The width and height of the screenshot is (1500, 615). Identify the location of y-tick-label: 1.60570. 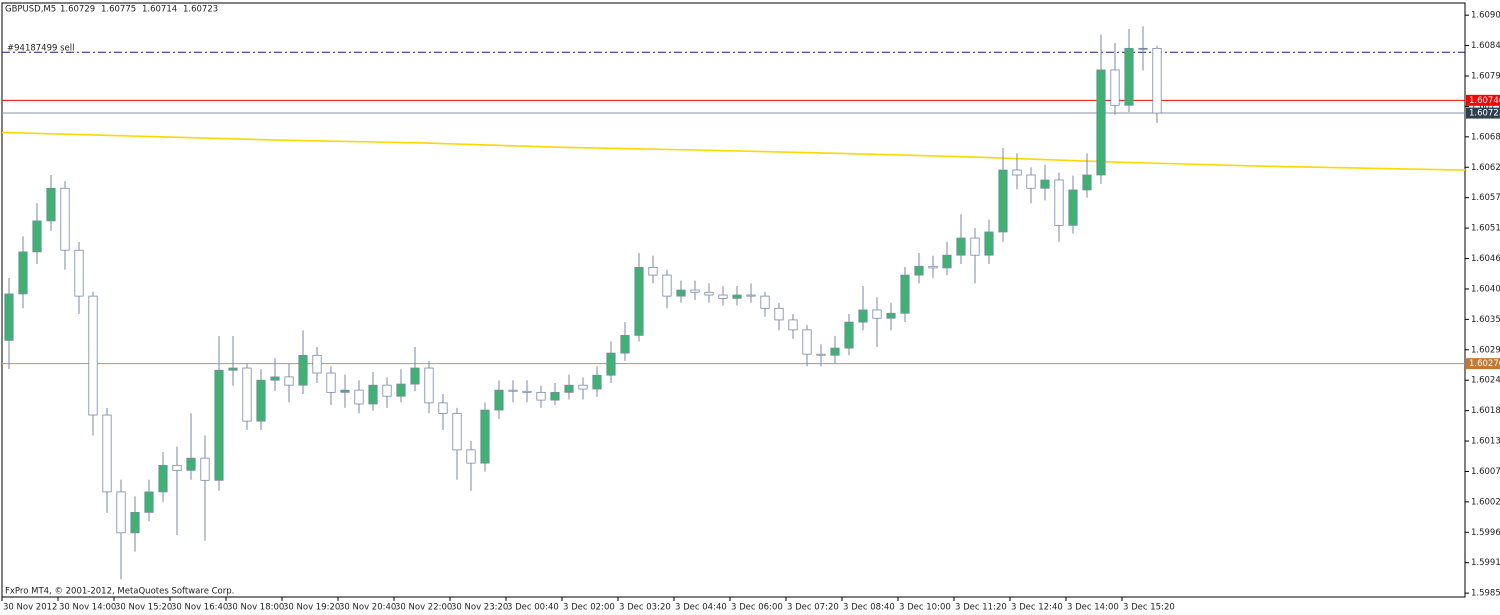
(1485, 198).